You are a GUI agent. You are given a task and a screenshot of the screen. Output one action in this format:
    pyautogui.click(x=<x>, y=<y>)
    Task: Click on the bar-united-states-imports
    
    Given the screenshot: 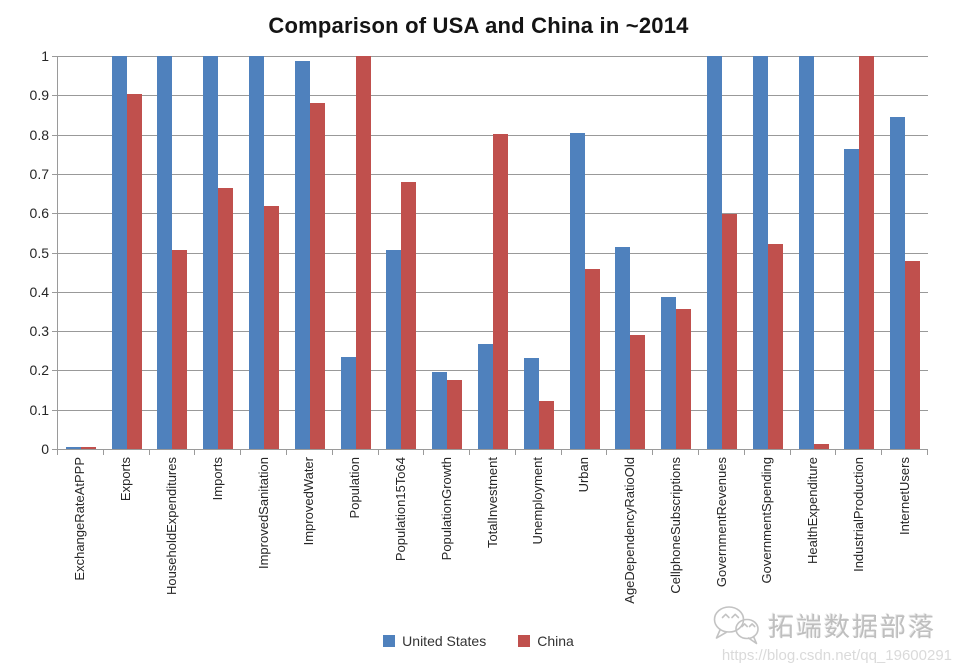 What is the action you would take?
    pyautogui.click(x=211, y=252)
    